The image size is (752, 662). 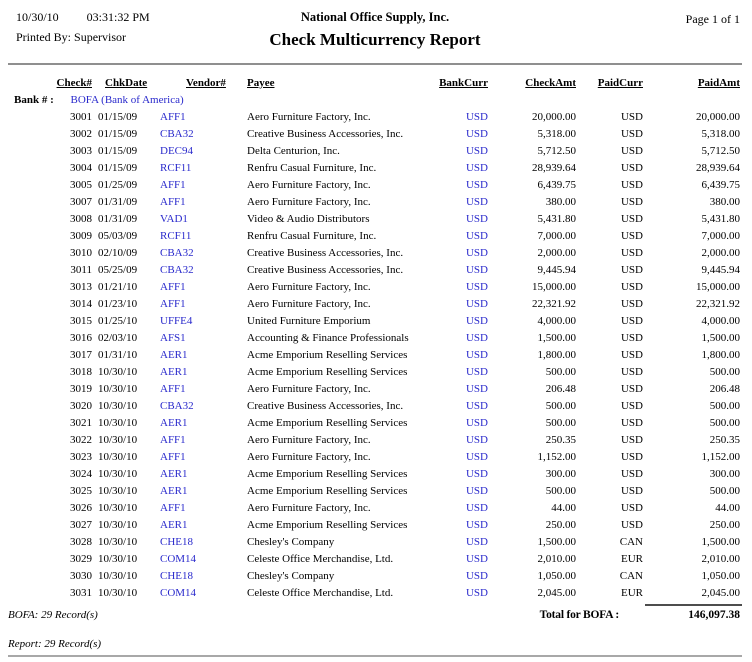 I want to click on cell-payee: Creative Business Accessories, Inc., so click(x=325, y=270).